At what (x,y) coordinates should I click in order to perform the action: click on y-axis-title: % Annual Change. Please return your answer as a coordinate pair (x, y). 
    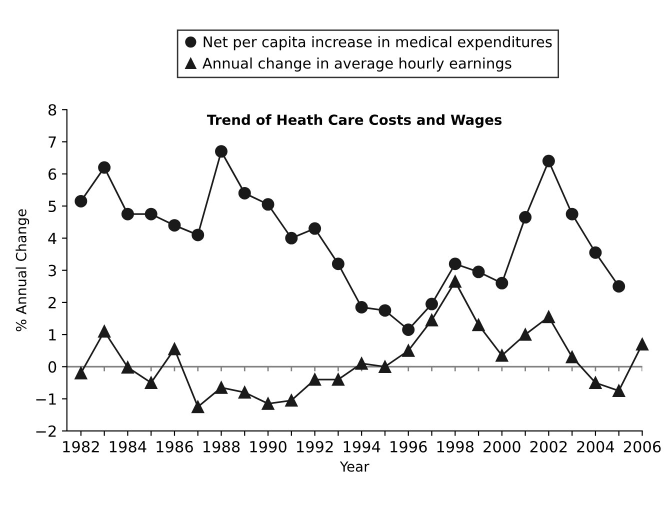
    Looking at the image, I should click on (23, 270).